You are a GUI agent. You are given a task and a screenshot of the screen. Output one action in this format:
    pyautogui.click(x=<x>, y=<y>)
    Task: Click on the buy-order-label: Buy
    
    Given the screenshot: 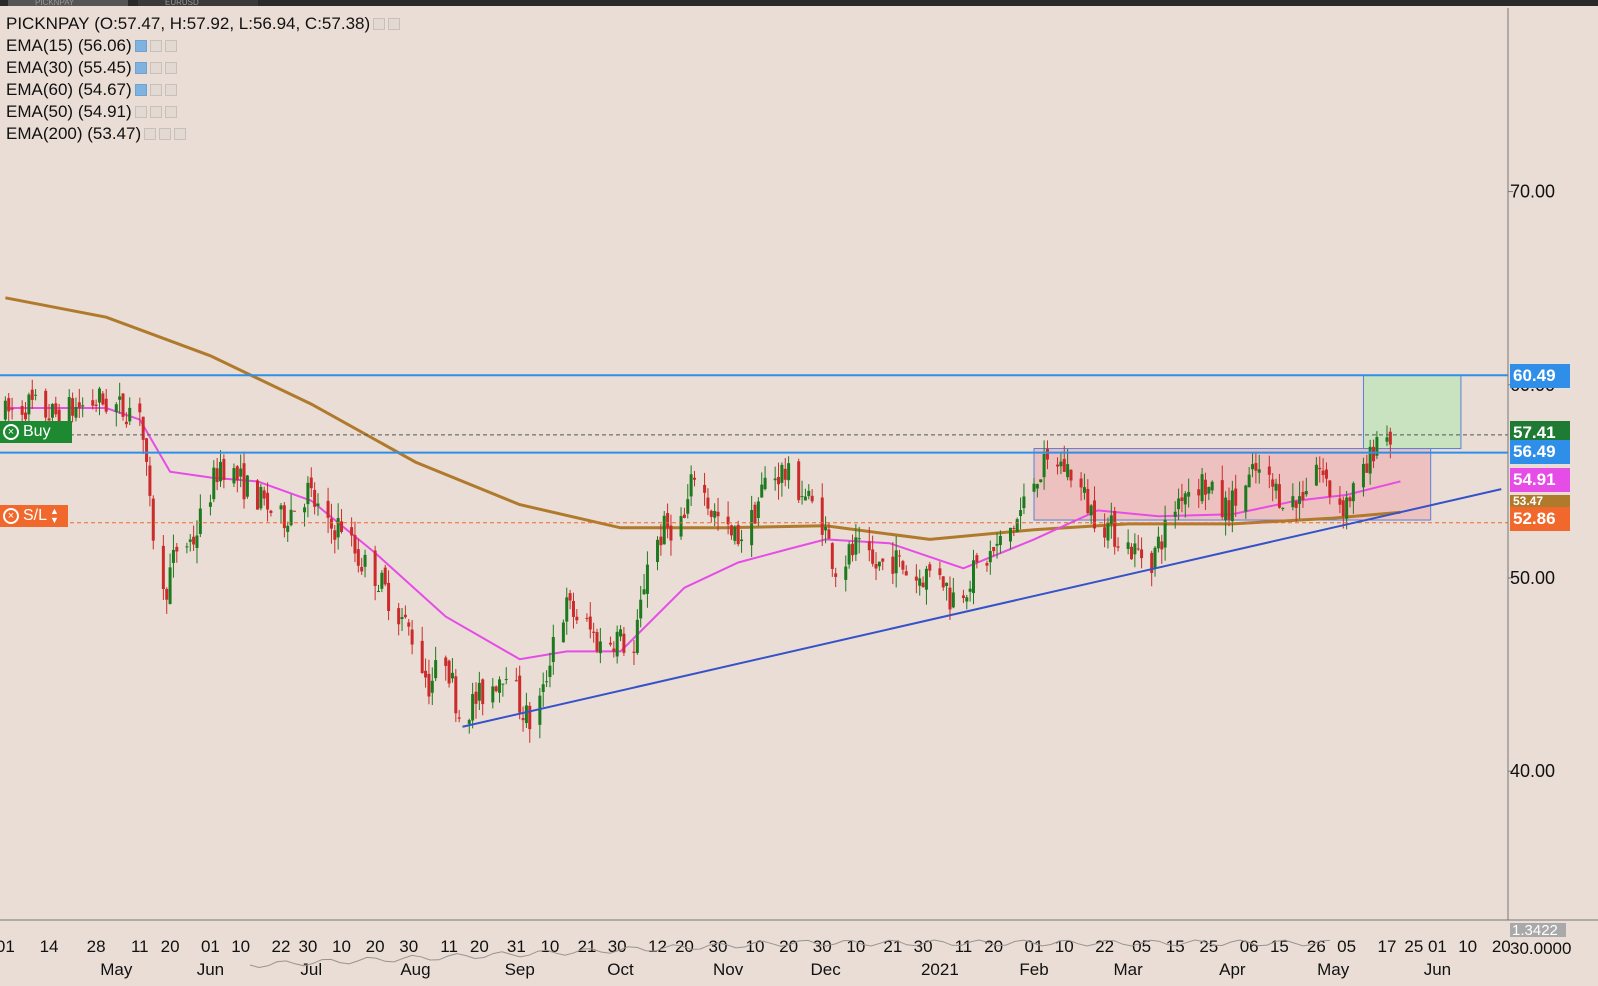 What is the action you would take?
    pyautogui.click(x=37, y=431)
    